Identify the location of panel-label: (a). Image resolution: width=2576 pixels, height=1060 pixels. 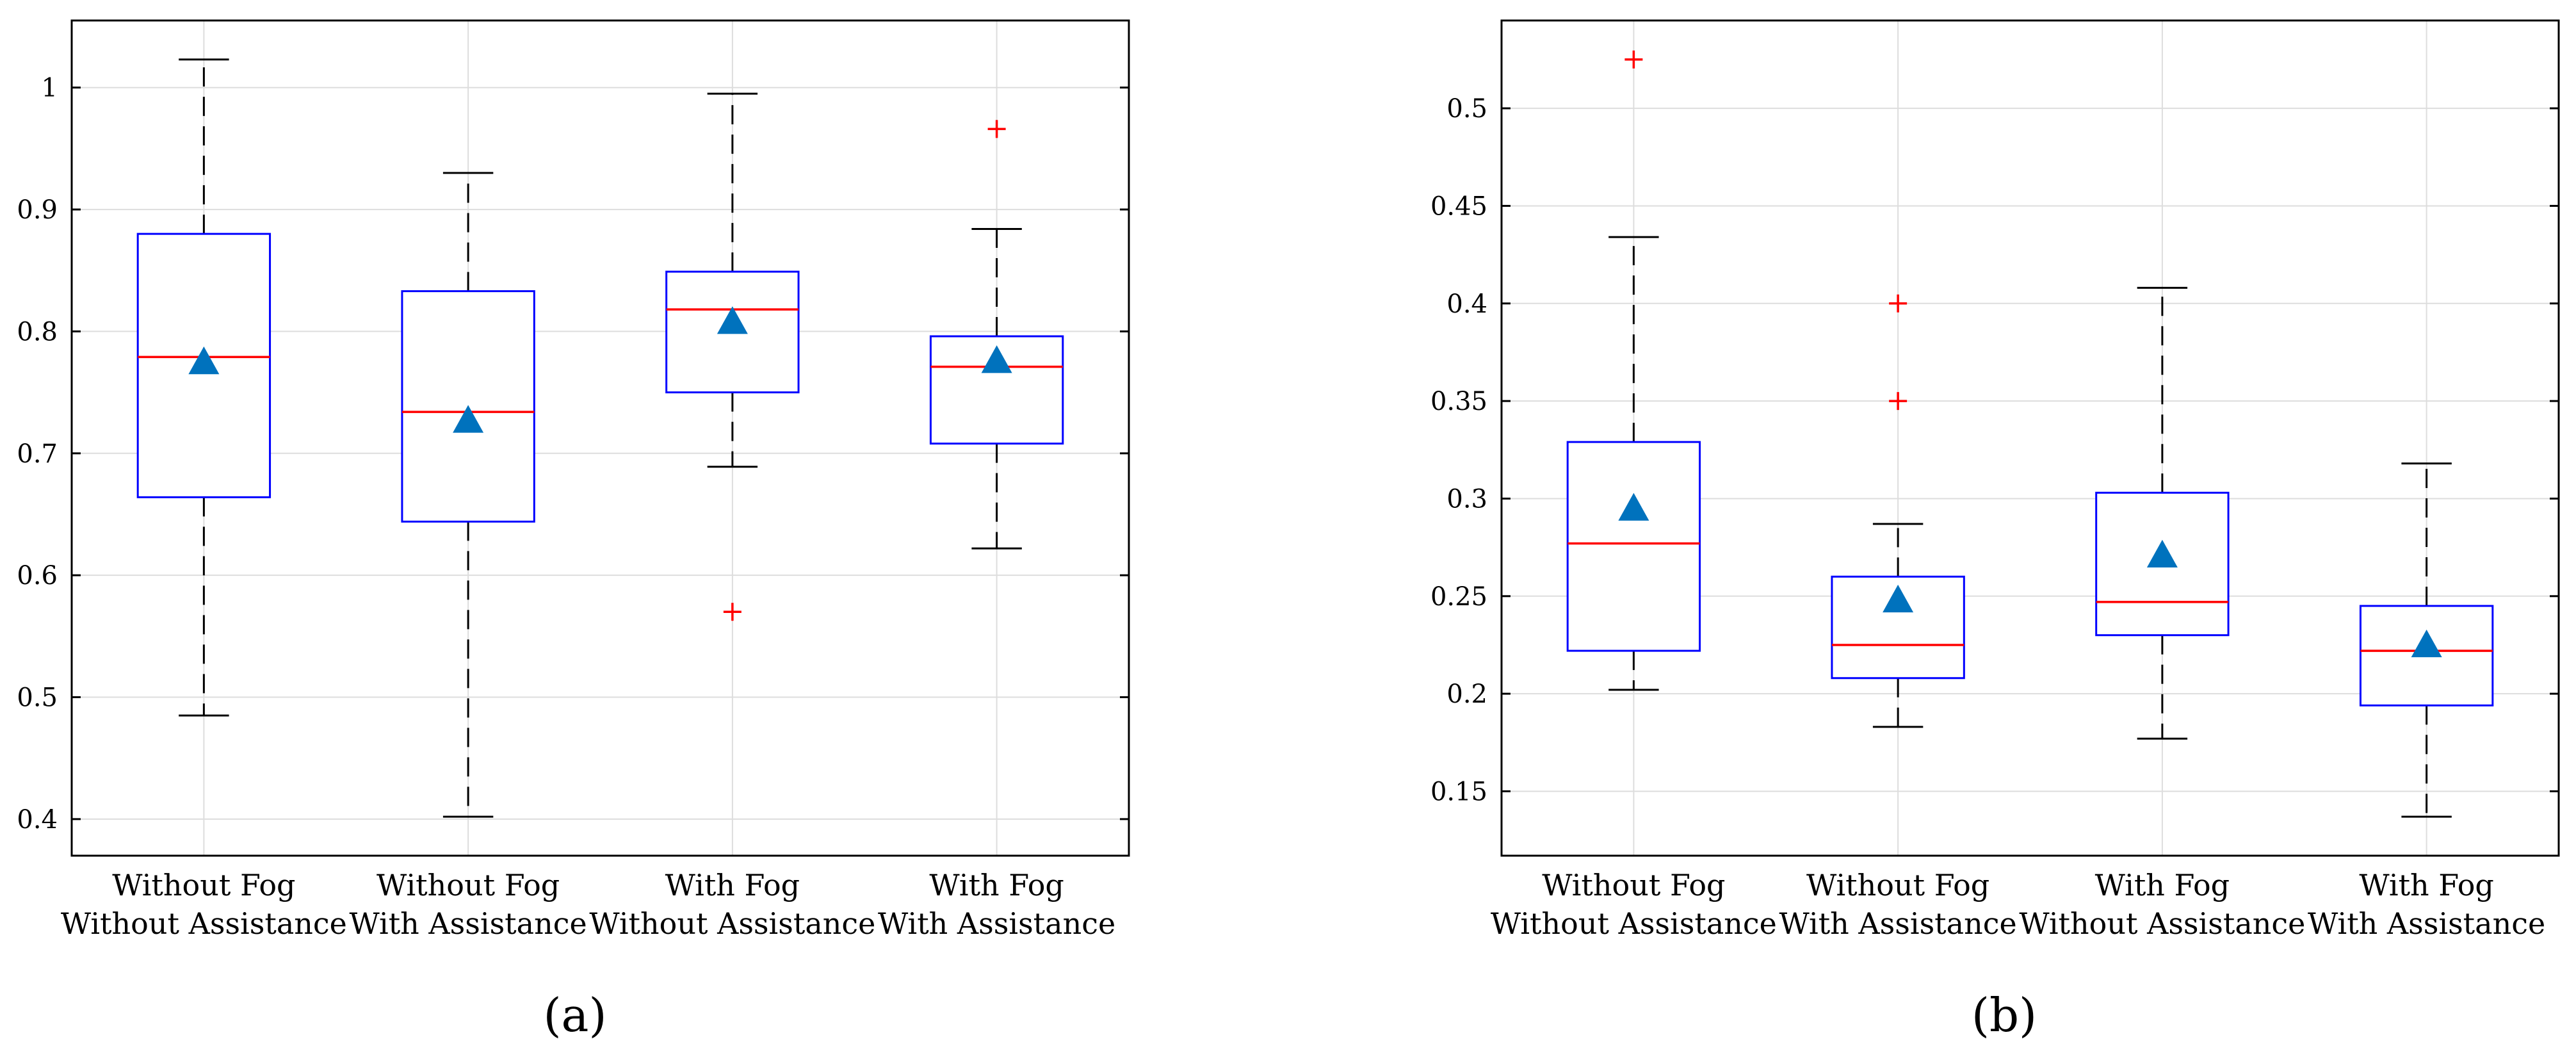
(574, 1015).